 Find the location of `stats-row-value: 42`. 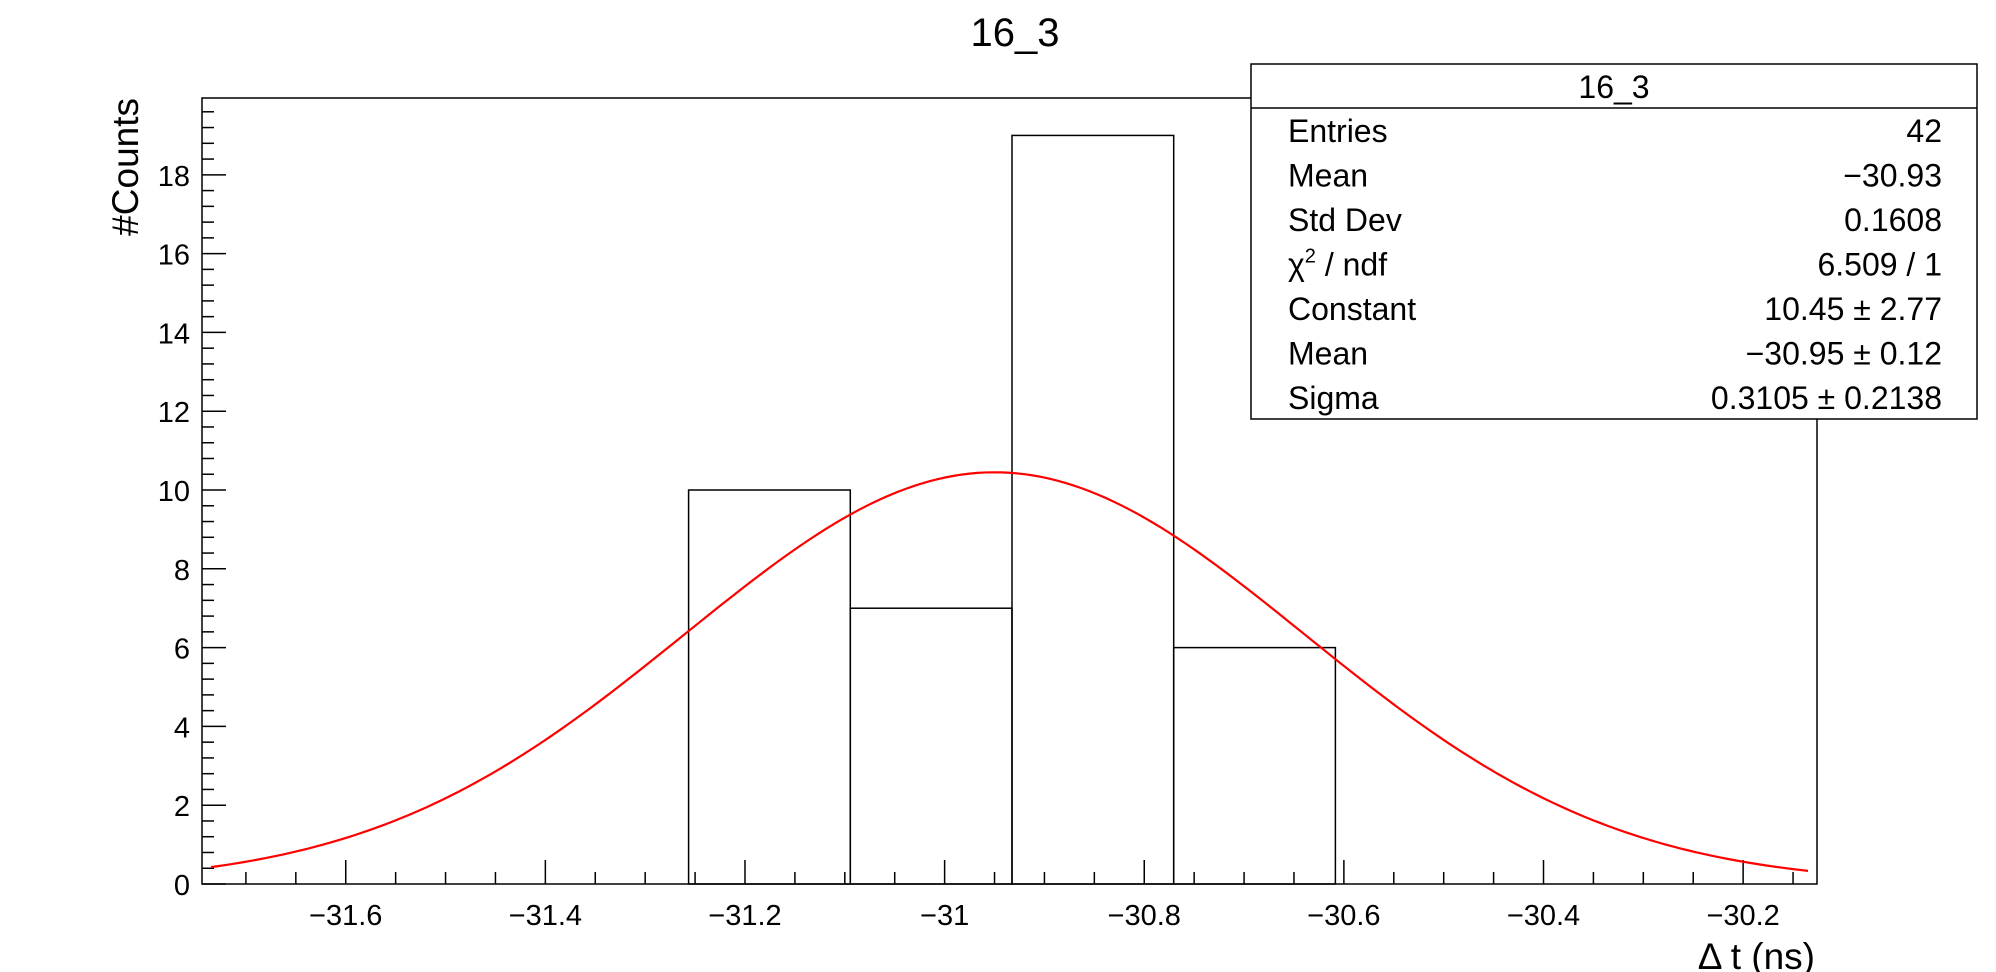

stats-row-value: 42 is located at coordinates (1924, 131).